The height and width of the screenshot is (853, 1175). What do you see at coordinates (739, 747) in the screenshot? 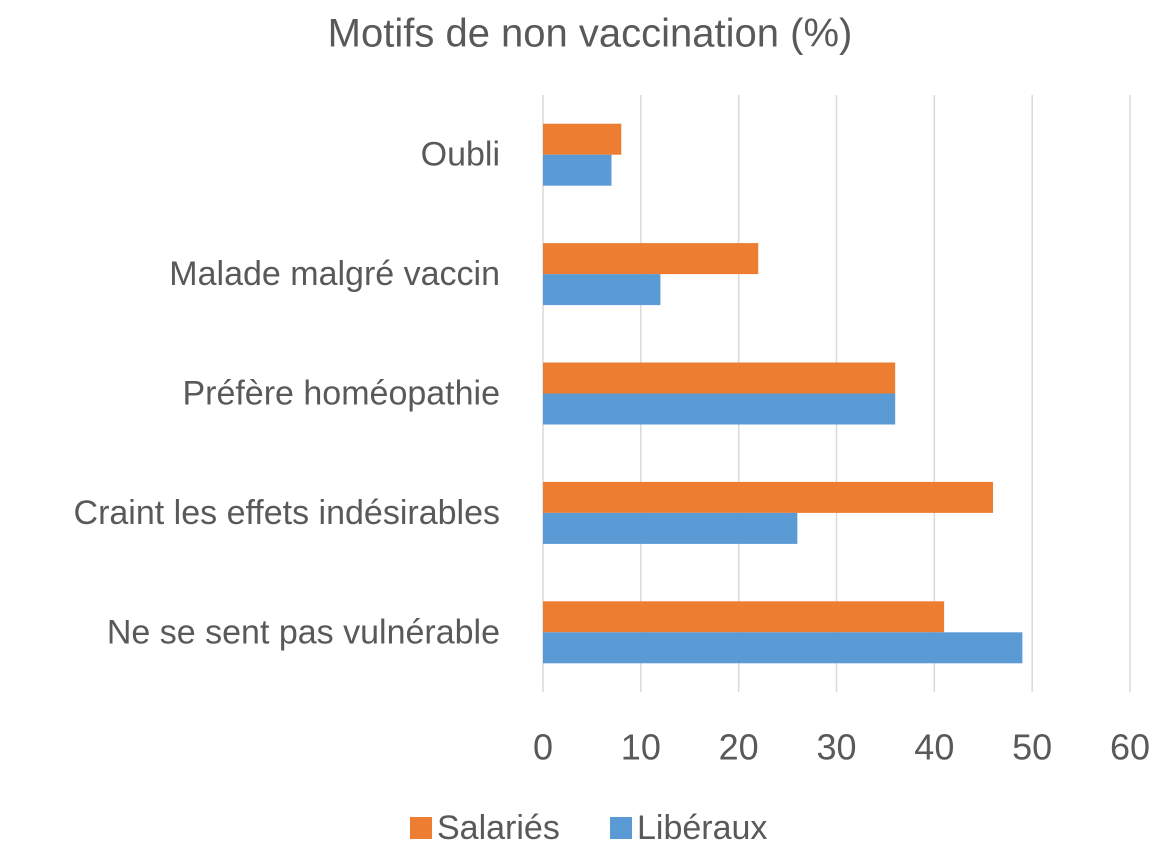
I see `x-tick-label: 20` at bounding box center [739, 747].